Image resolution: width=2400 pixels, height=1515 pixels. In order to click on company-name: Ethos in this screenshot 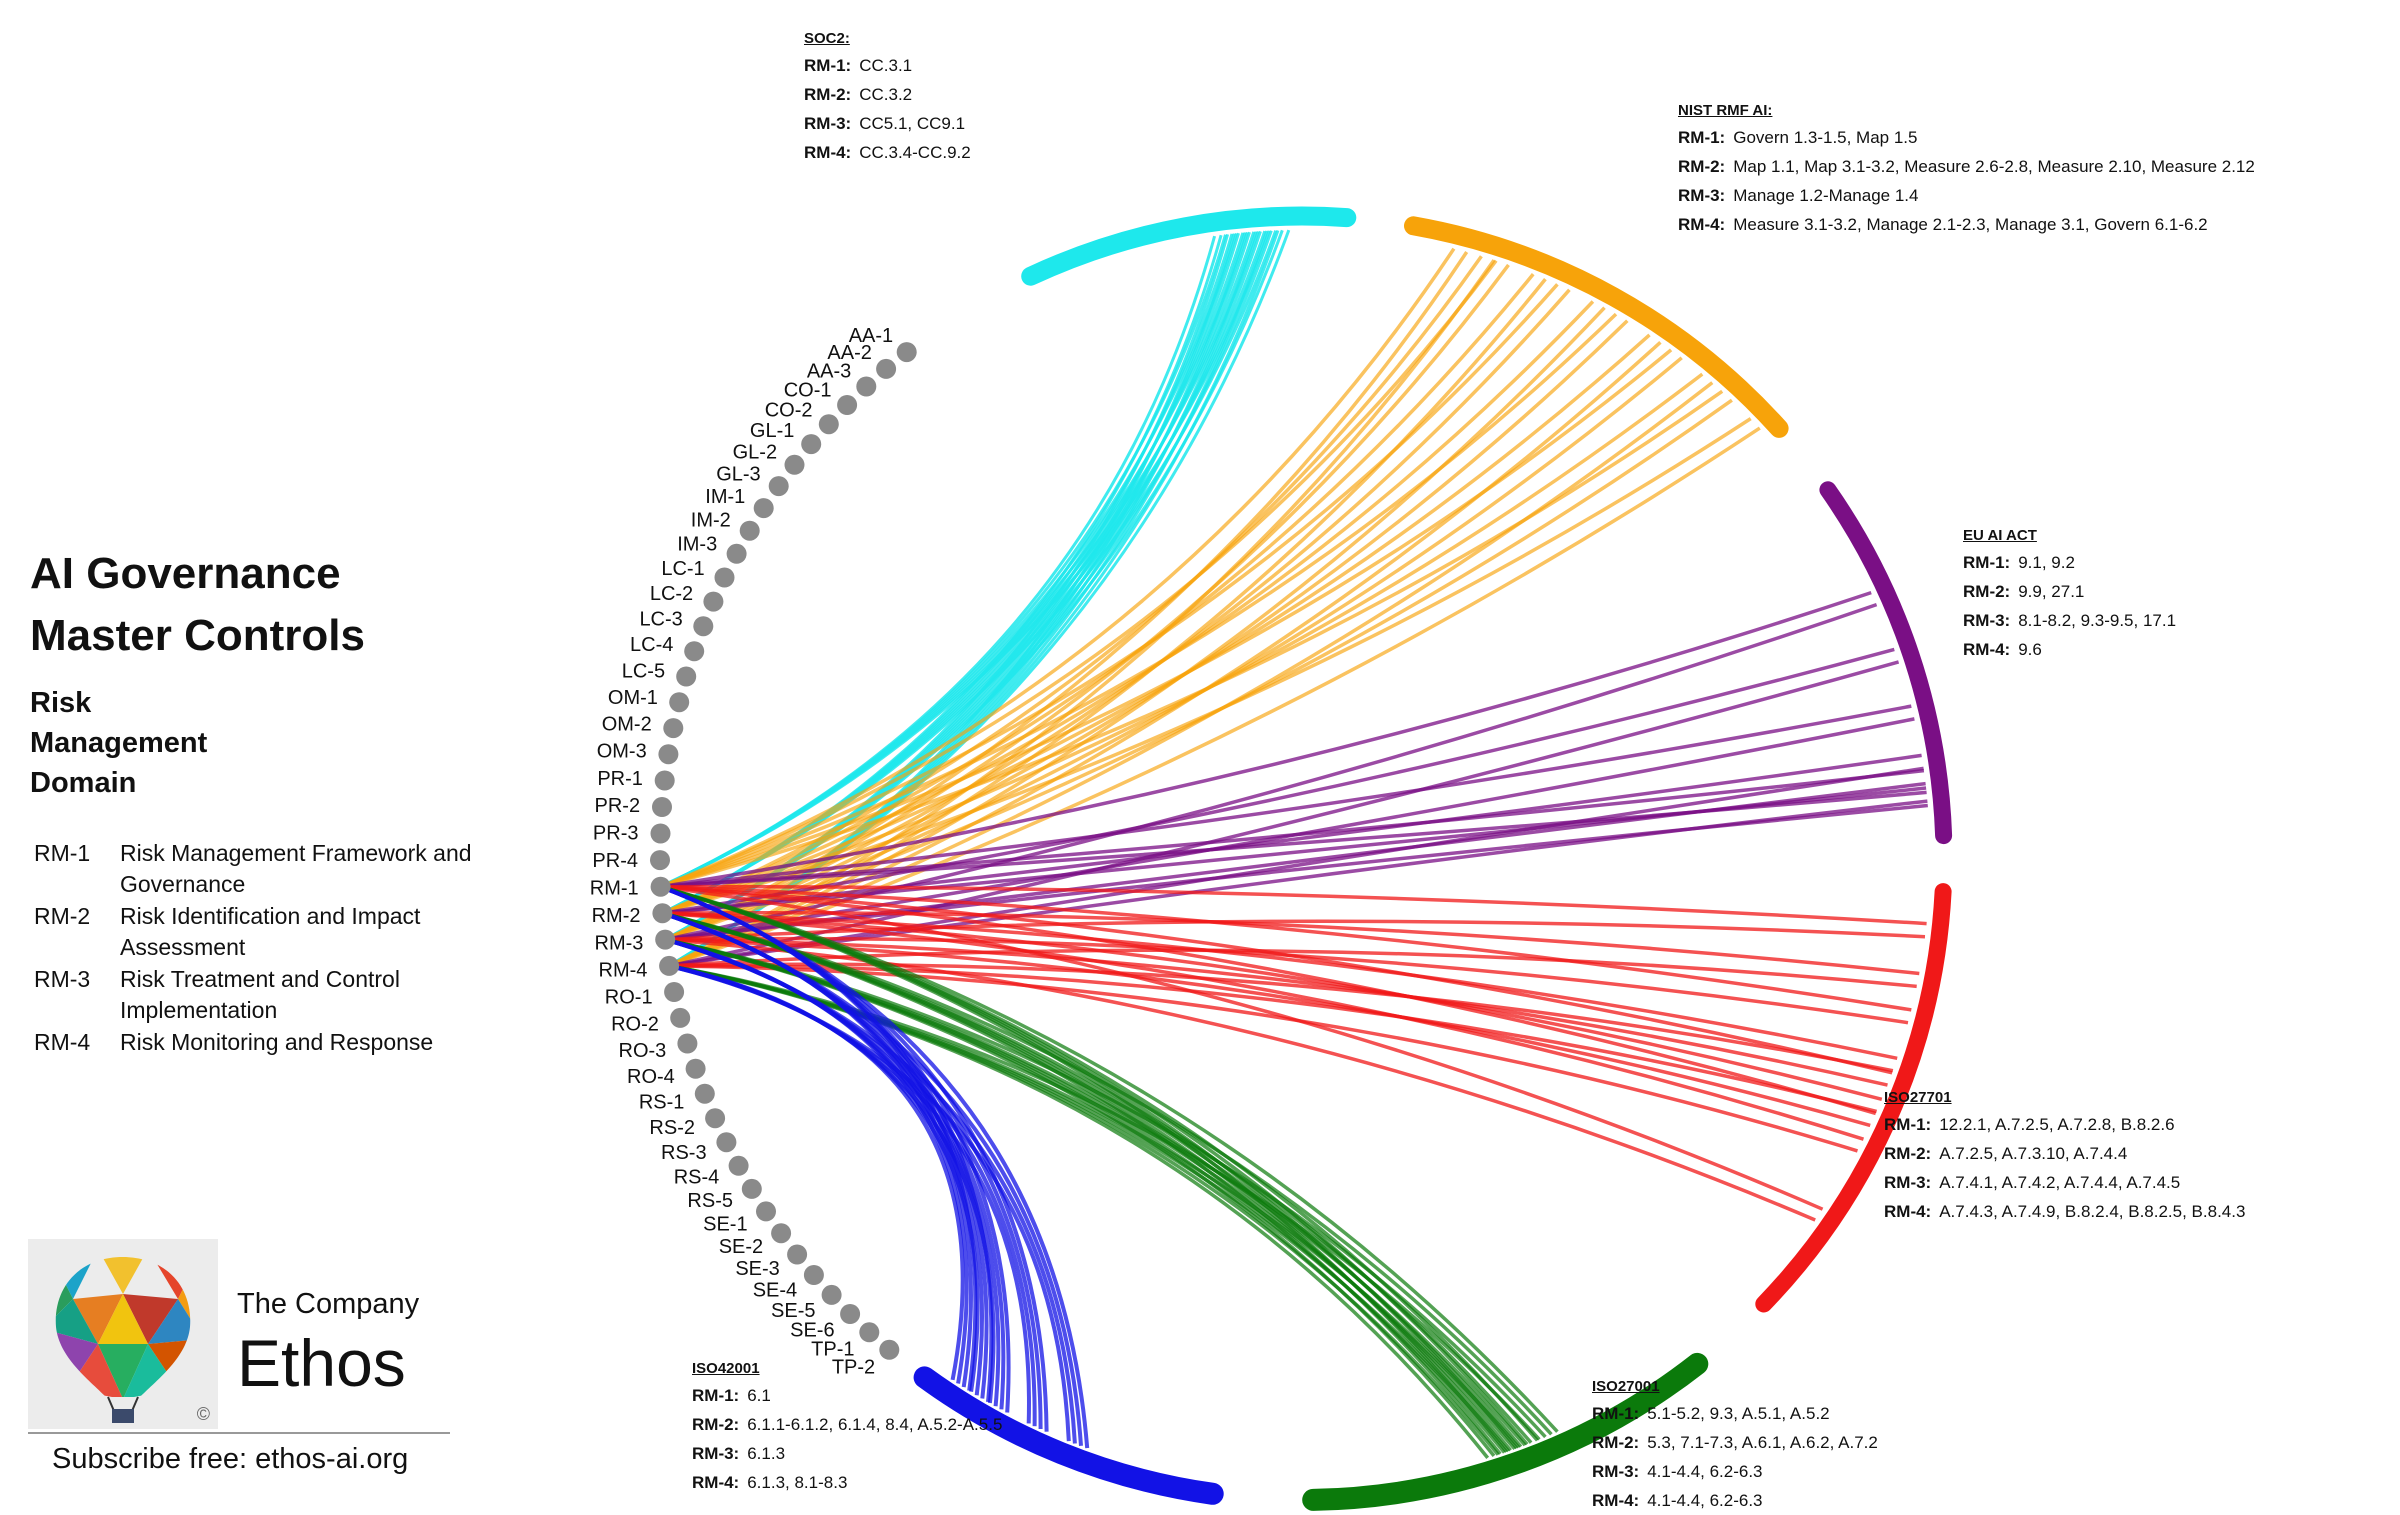, I will do `click(321, 1363)`.